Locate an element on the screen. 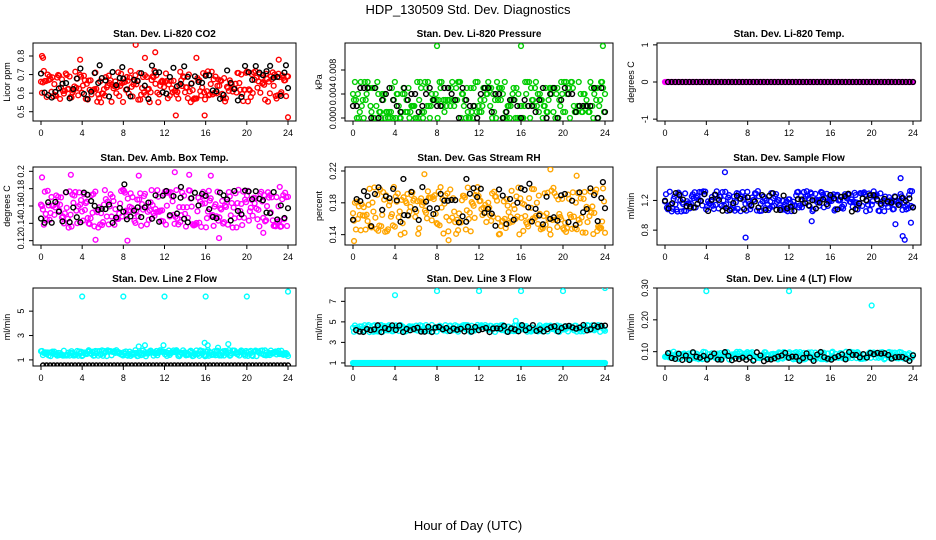  x-tick-label: 4 is located at coordinates (82, 133).